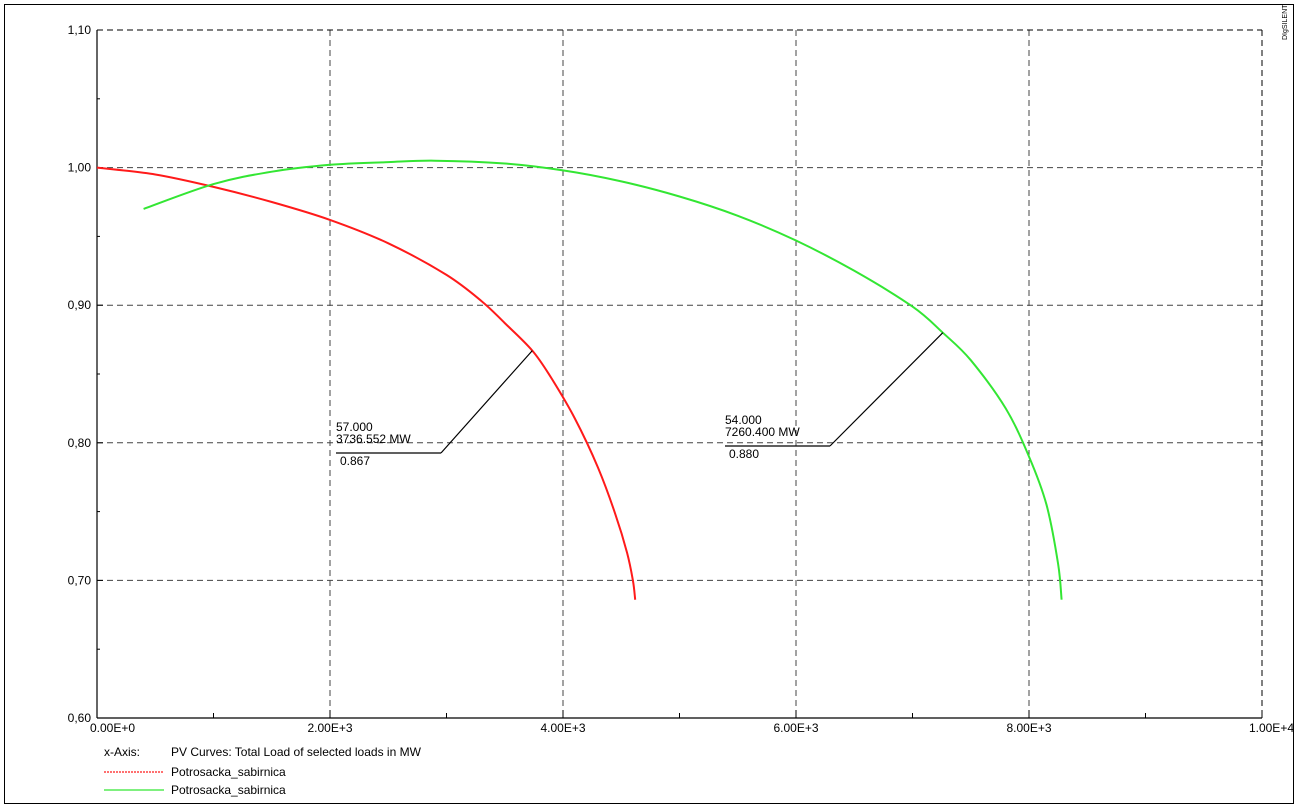  Describe the element at coordinates (562, 728) in the screenshot. I see `x-tick-label: 4.00E+3` at that location.